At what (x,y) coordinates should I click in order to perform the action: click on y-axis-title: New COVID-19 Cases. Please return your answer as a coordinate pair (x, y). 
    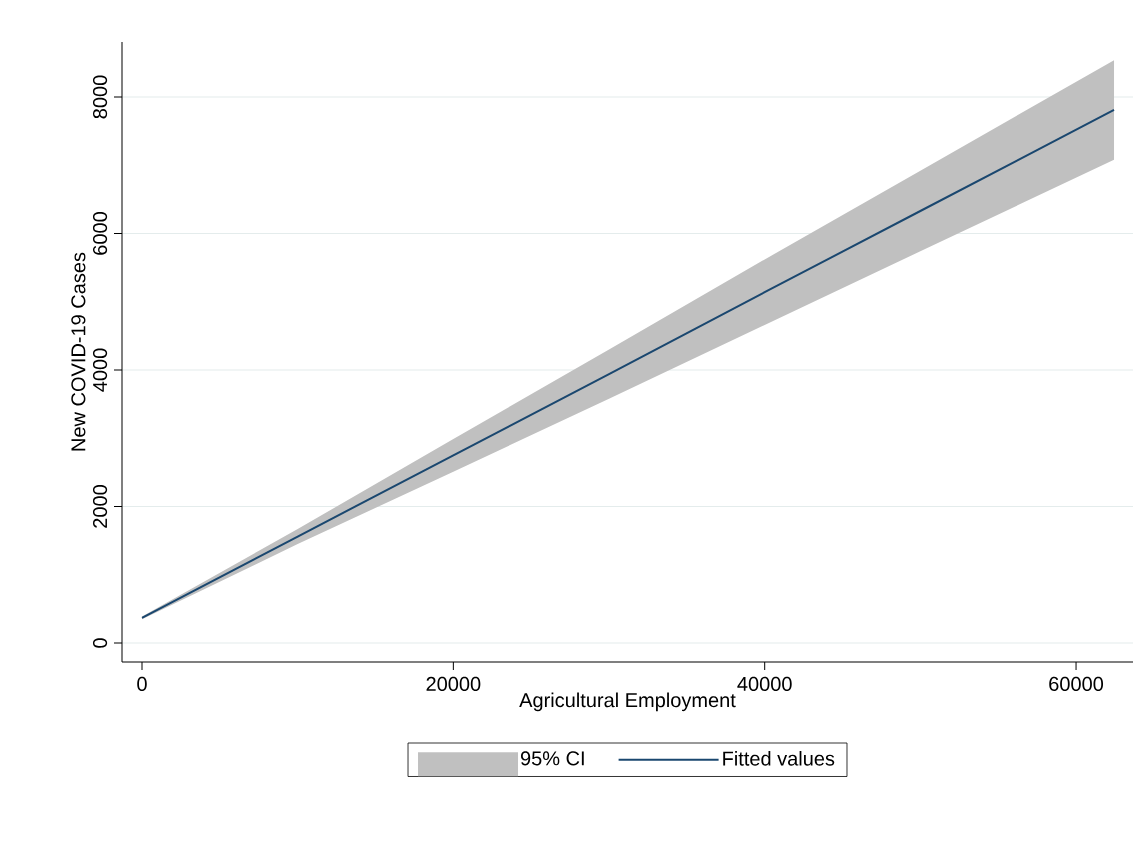
    Looking at the image, I should click on (78, 351).